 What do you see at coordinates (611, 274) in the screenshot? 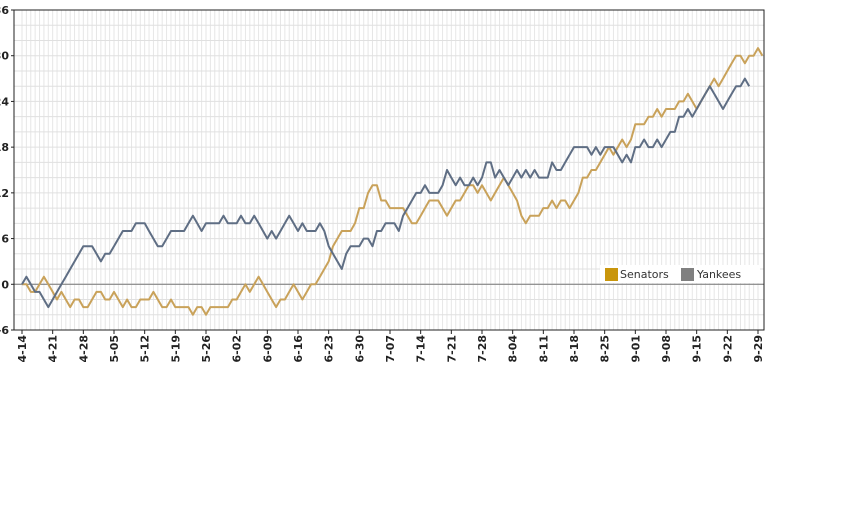
I see `legend-swatch-senators` at bounding box center [611, 274].